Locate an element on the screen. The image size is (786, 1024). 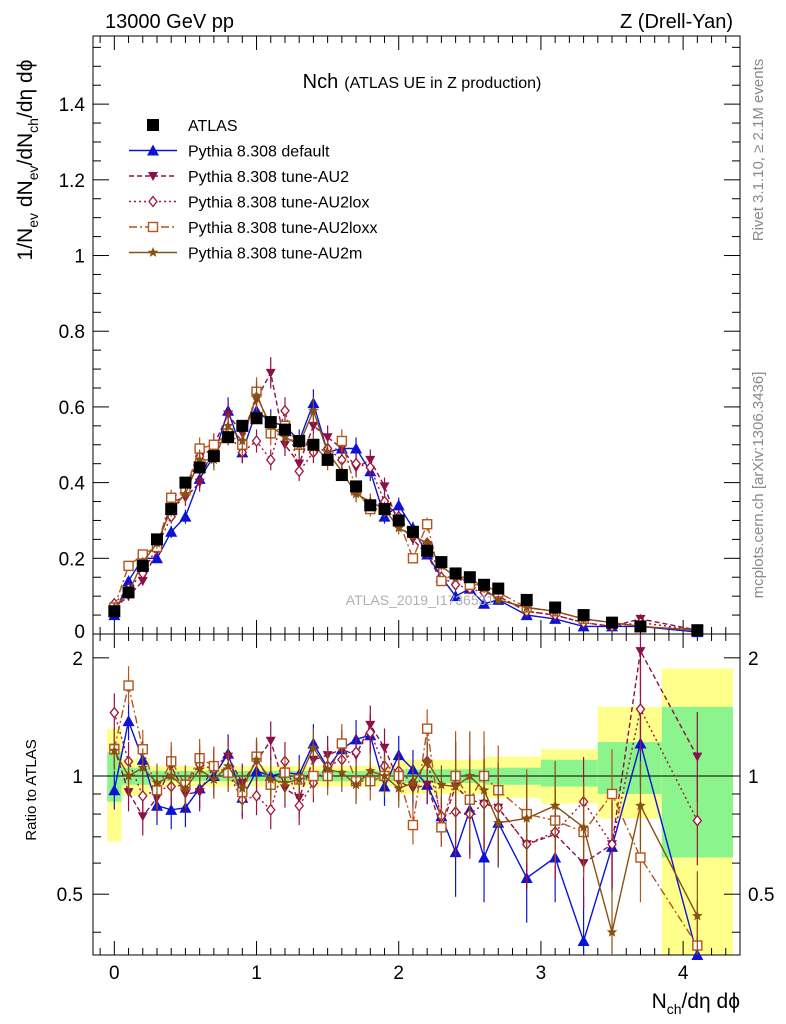
legend-entry-0: ATLAS is located at coordinates (192, 126).